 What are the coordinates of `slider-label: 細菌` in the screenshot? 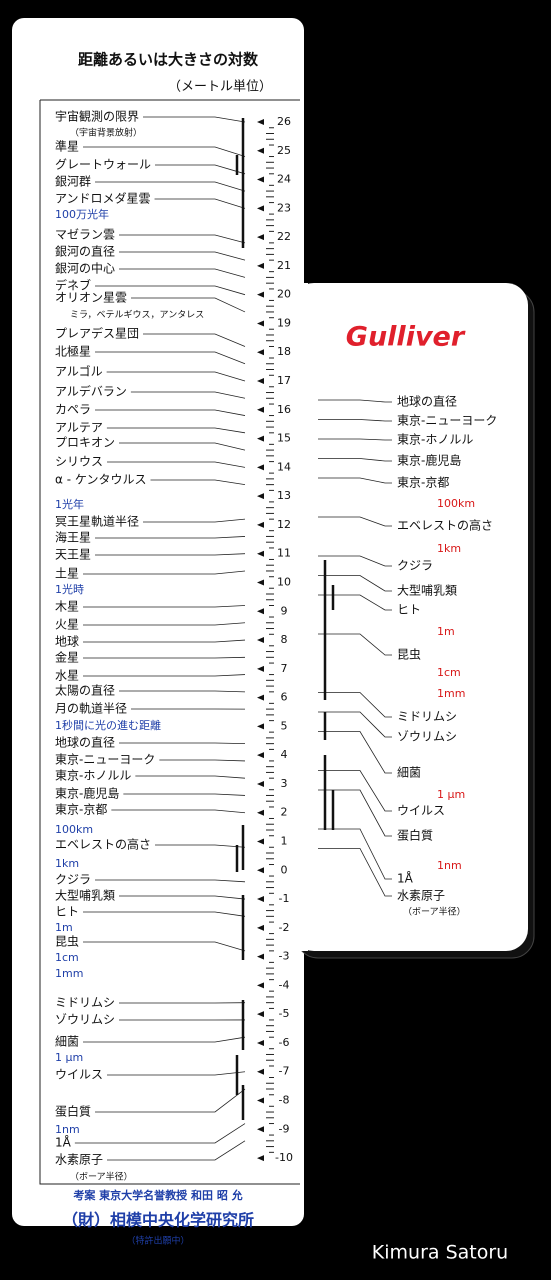 It's located at (409, 773).